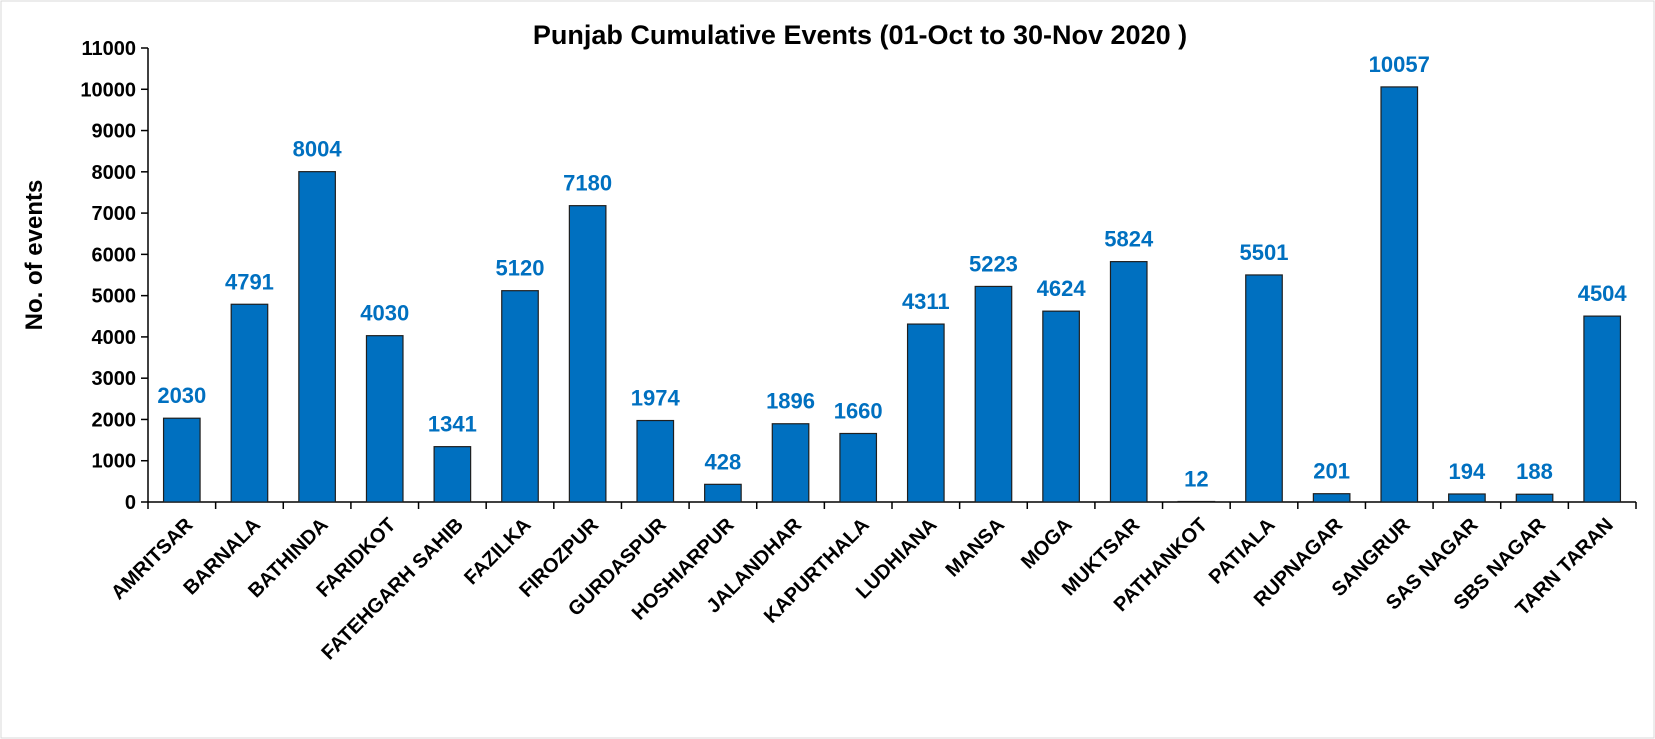 This screenshot has width=1655, height=739. What do you see at coordinates (114, 255) in the screenshot?
I see `y-tick-label: 6000` at bounding box center [114, 255].